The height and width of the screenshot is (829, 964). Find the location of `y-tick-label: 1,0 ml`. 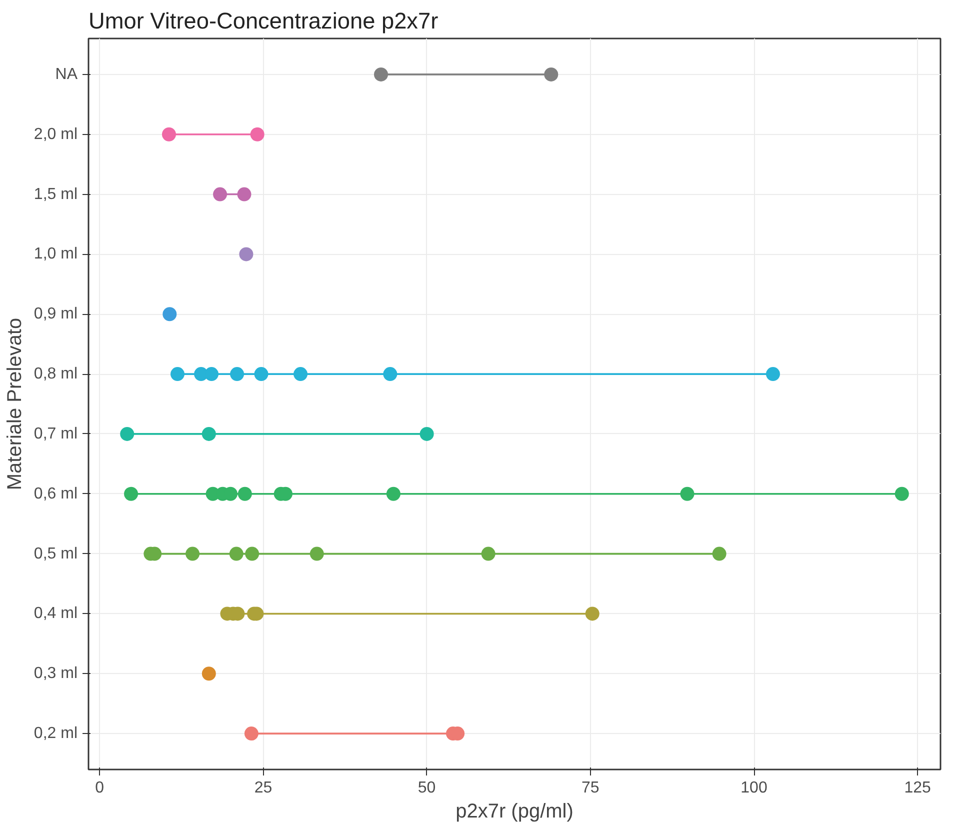

y-tick-label: 1,0 ml is located at coordinates (56, 254).